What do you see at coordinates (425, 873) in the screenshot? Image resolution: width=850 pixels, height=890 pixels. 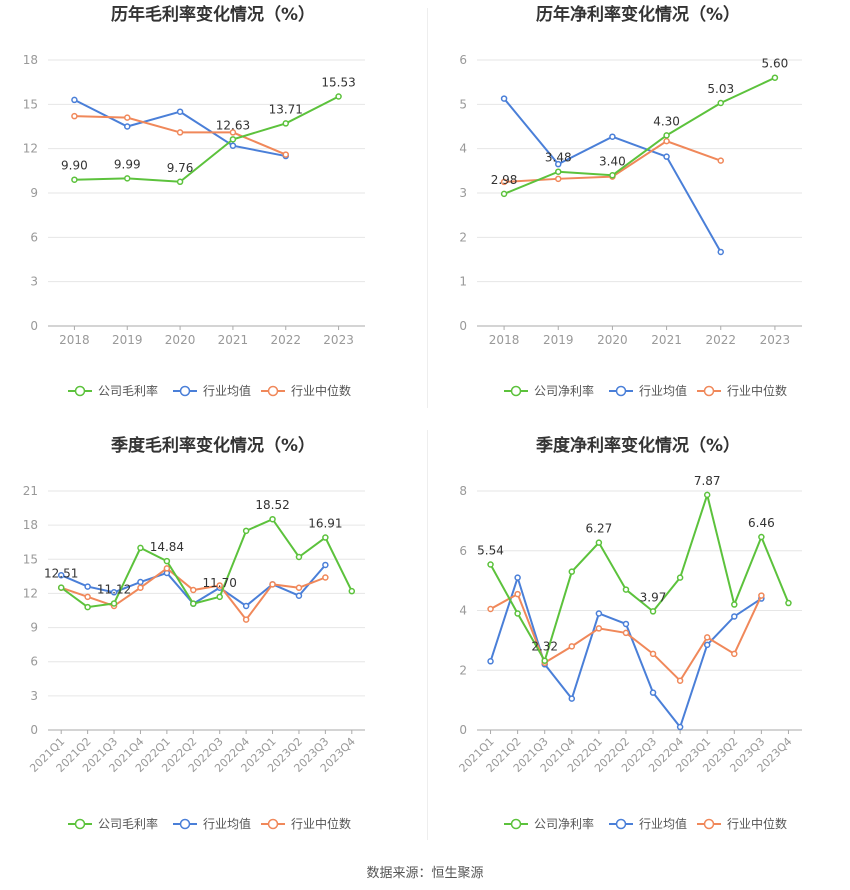 I see `data-source-text: 数据来源：恒生聚源` at bounding box center [425, 873].